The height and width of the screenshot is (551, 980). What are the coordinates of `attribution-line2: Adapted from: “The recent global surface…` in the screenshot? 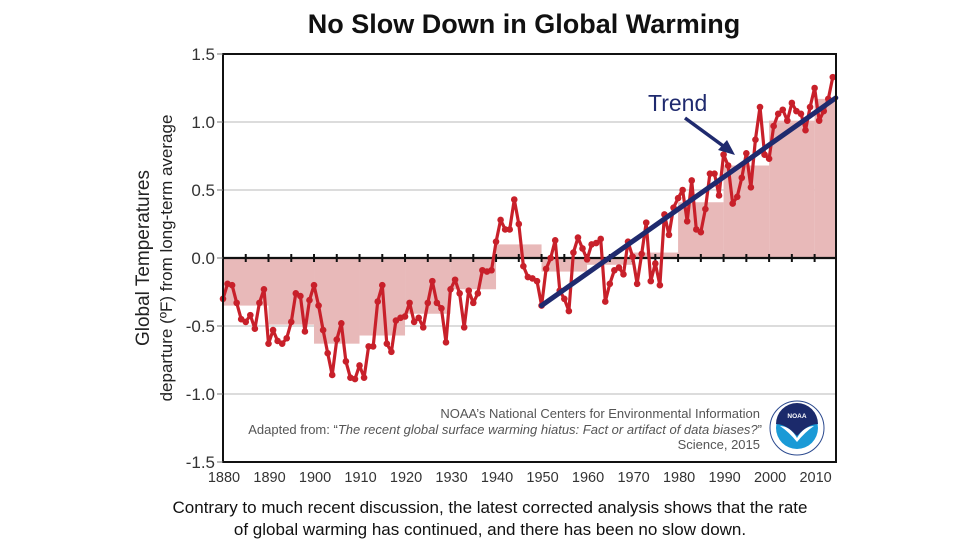 It's located at (505, 429).